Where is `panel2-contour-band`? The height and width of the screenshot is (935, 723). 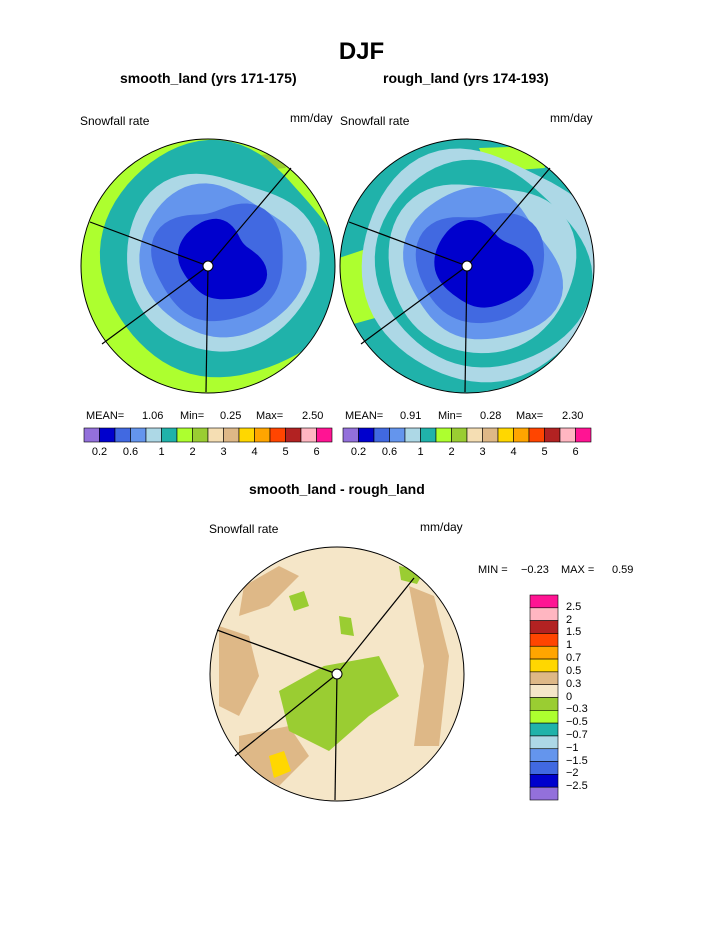 panel2-contour-band is located at coordinates (484, 264).